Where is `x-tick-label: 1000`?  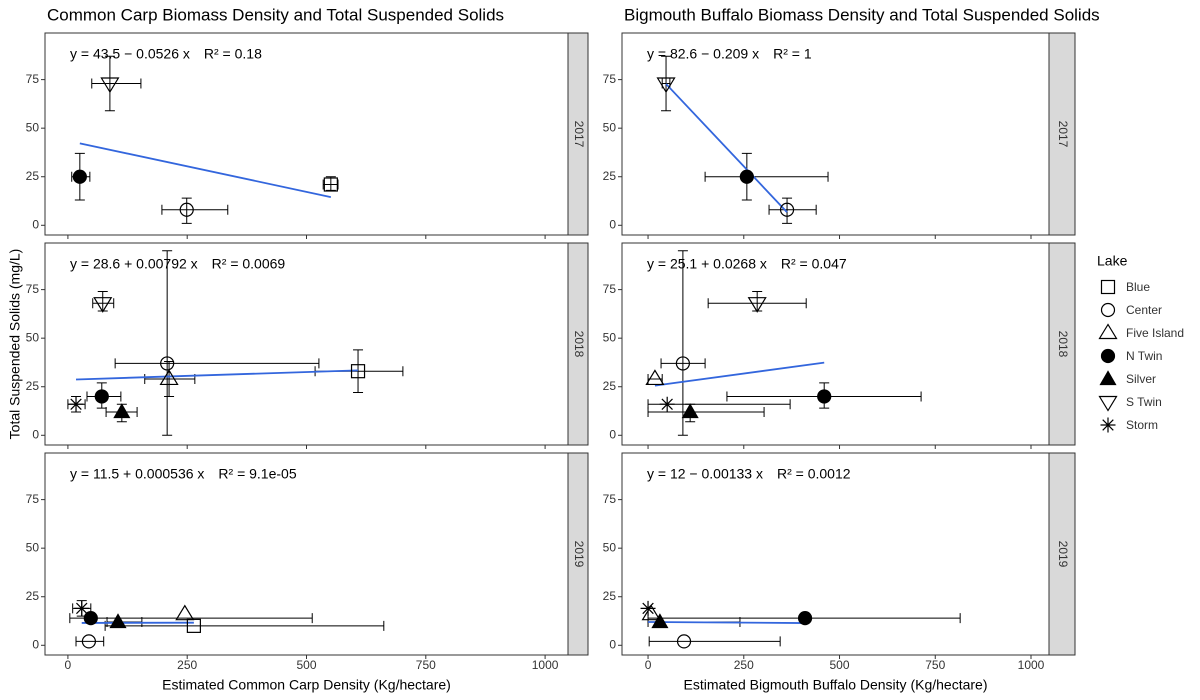
x-tick-label: 1000 is located at coordinates (545, 665).